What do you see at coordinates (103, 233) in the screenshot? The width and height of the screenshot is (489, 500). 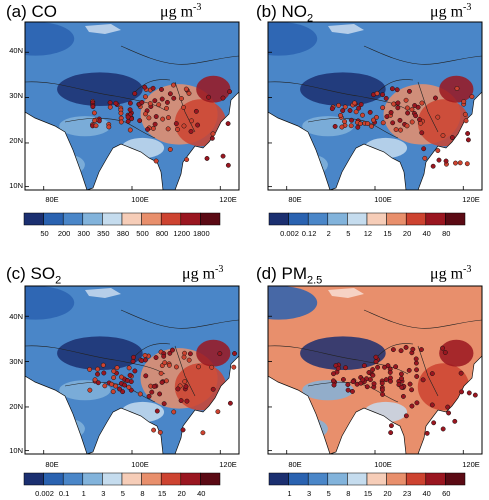 I see `colorbar-label: 350` at bounding box center [103, 233].